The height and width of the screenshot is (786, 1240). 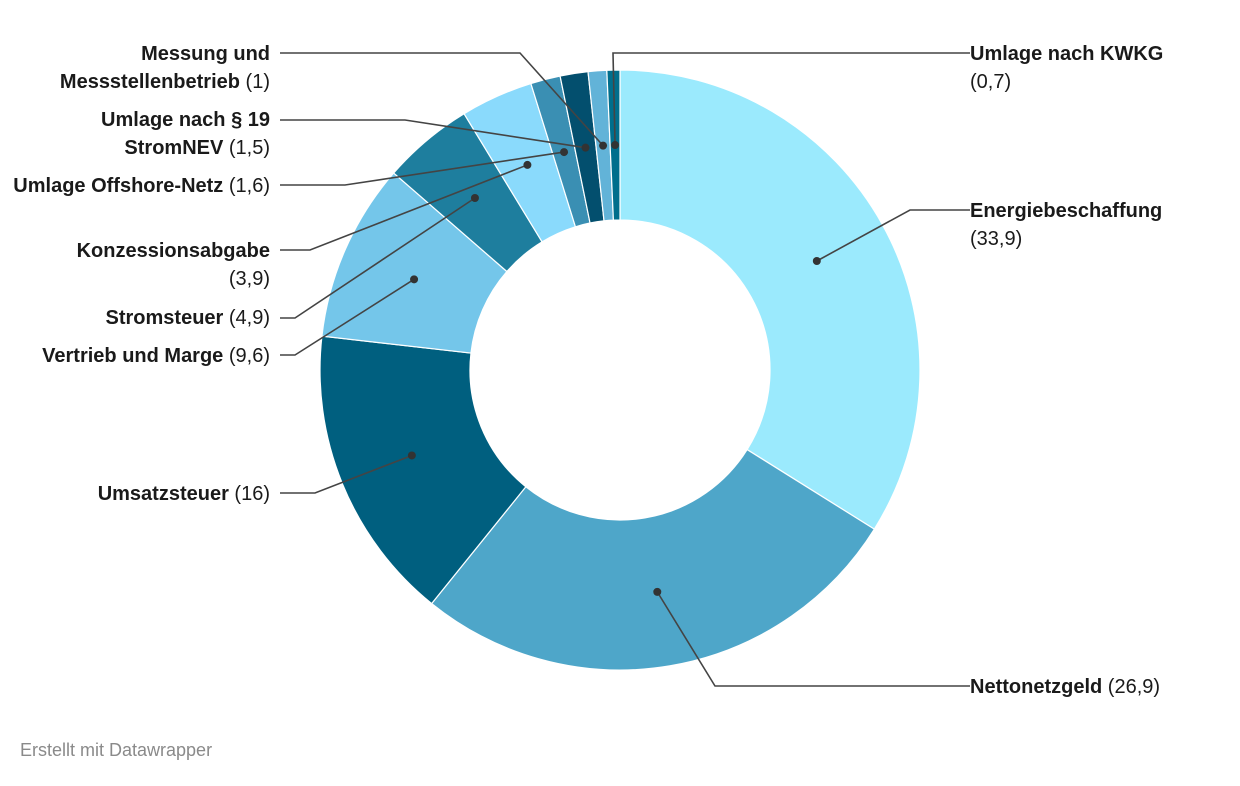 I want to click on label-messung: Messung und Messstellenbetrieb (1), so click(x=164, y=68).